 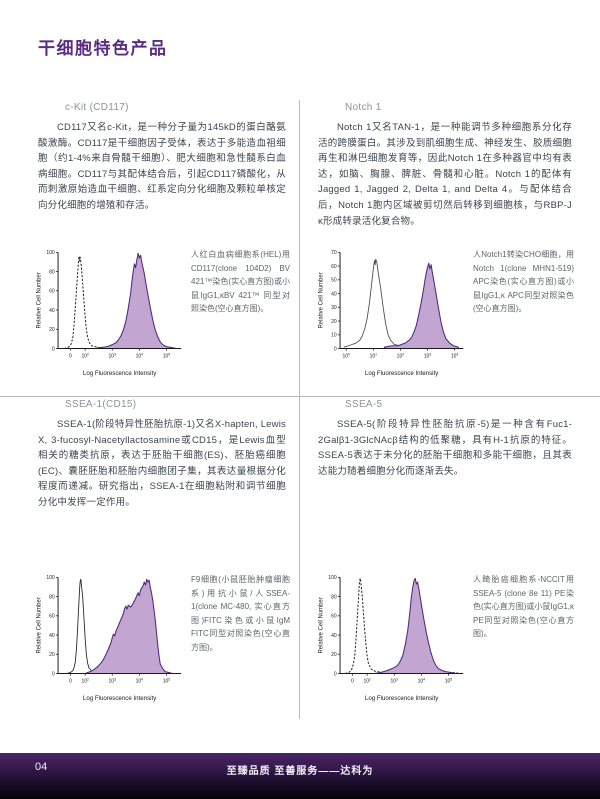 What do you see at coordinates (374, 356) in the screenshot?
I see `svg-text: 10¹` at bounding box center [374, 356].